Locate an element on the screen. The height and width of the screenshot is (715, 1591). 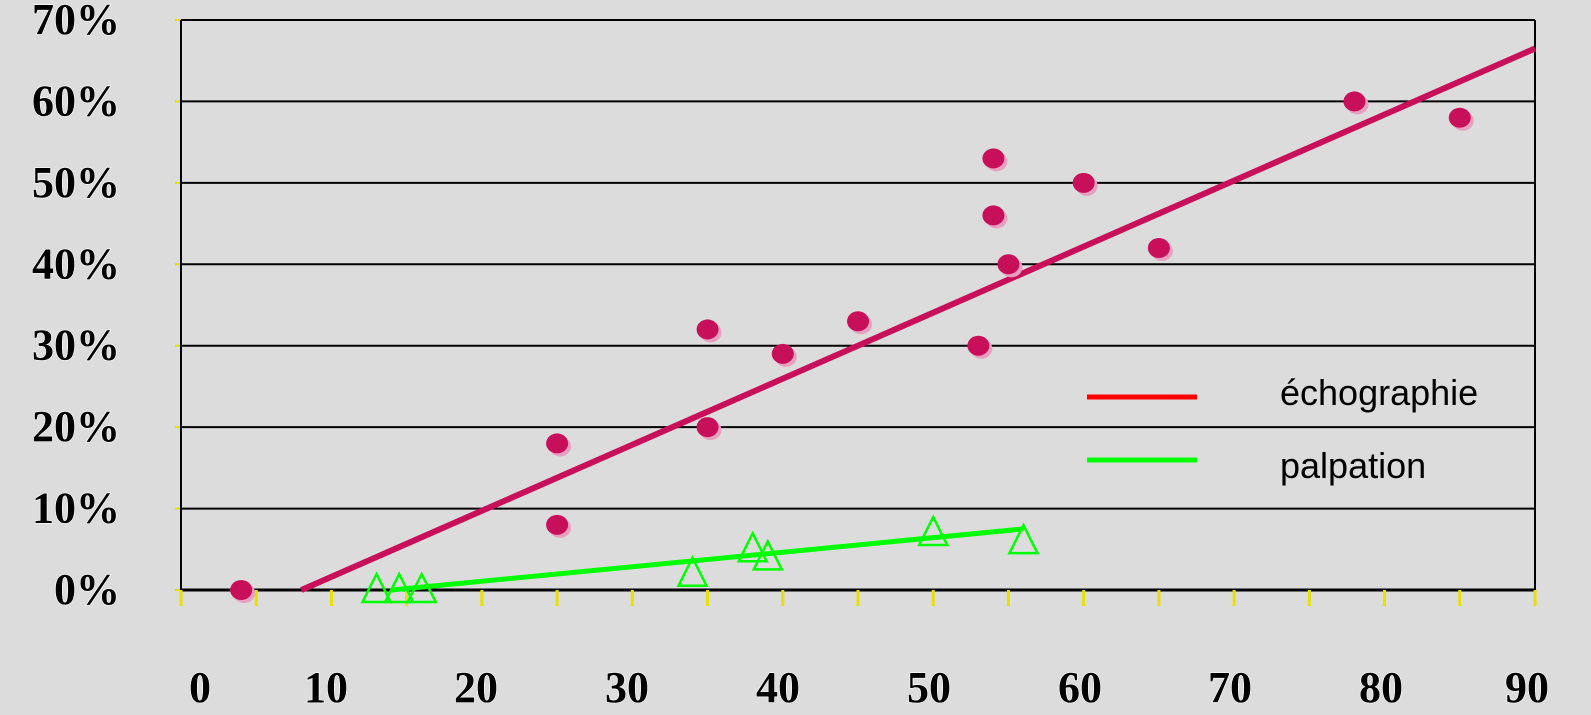
xtick-label: 20 is located at coordinates (476, 687).